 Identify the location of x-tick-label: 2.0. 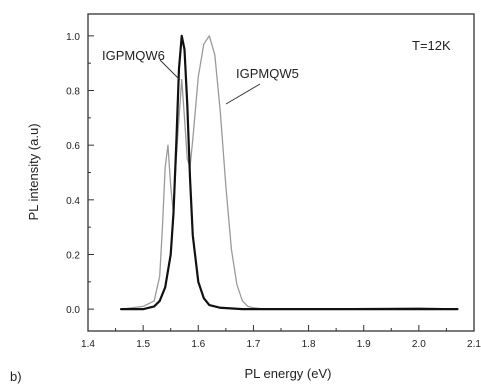
(419, 344).